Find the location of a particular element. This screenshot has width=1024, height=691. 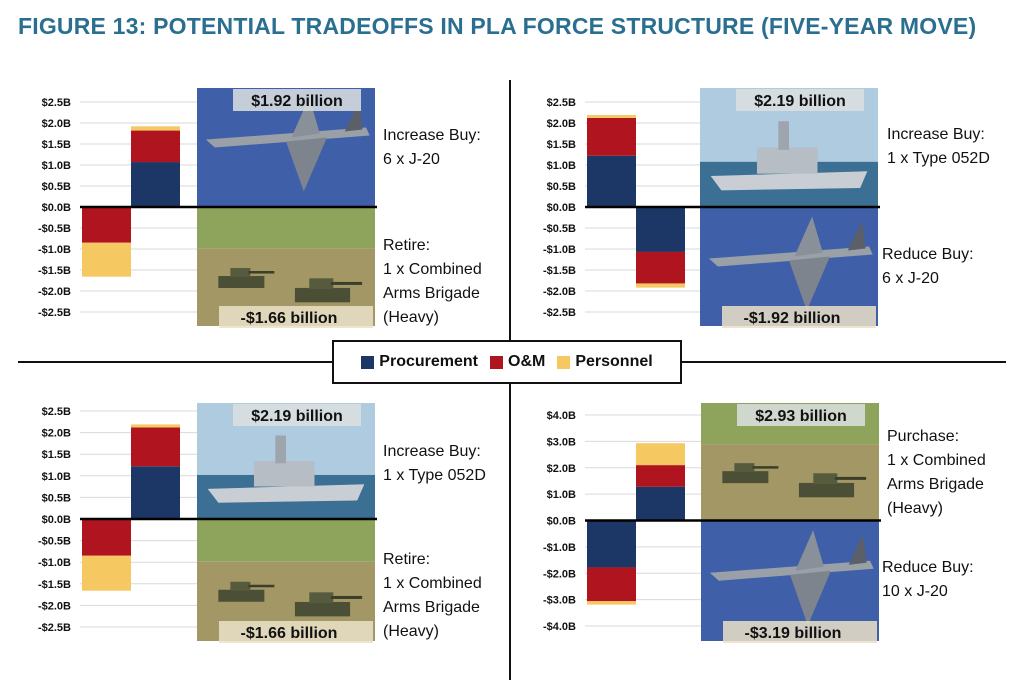

y-tick-label: -$1.5B is located at coordinates (559, 271).